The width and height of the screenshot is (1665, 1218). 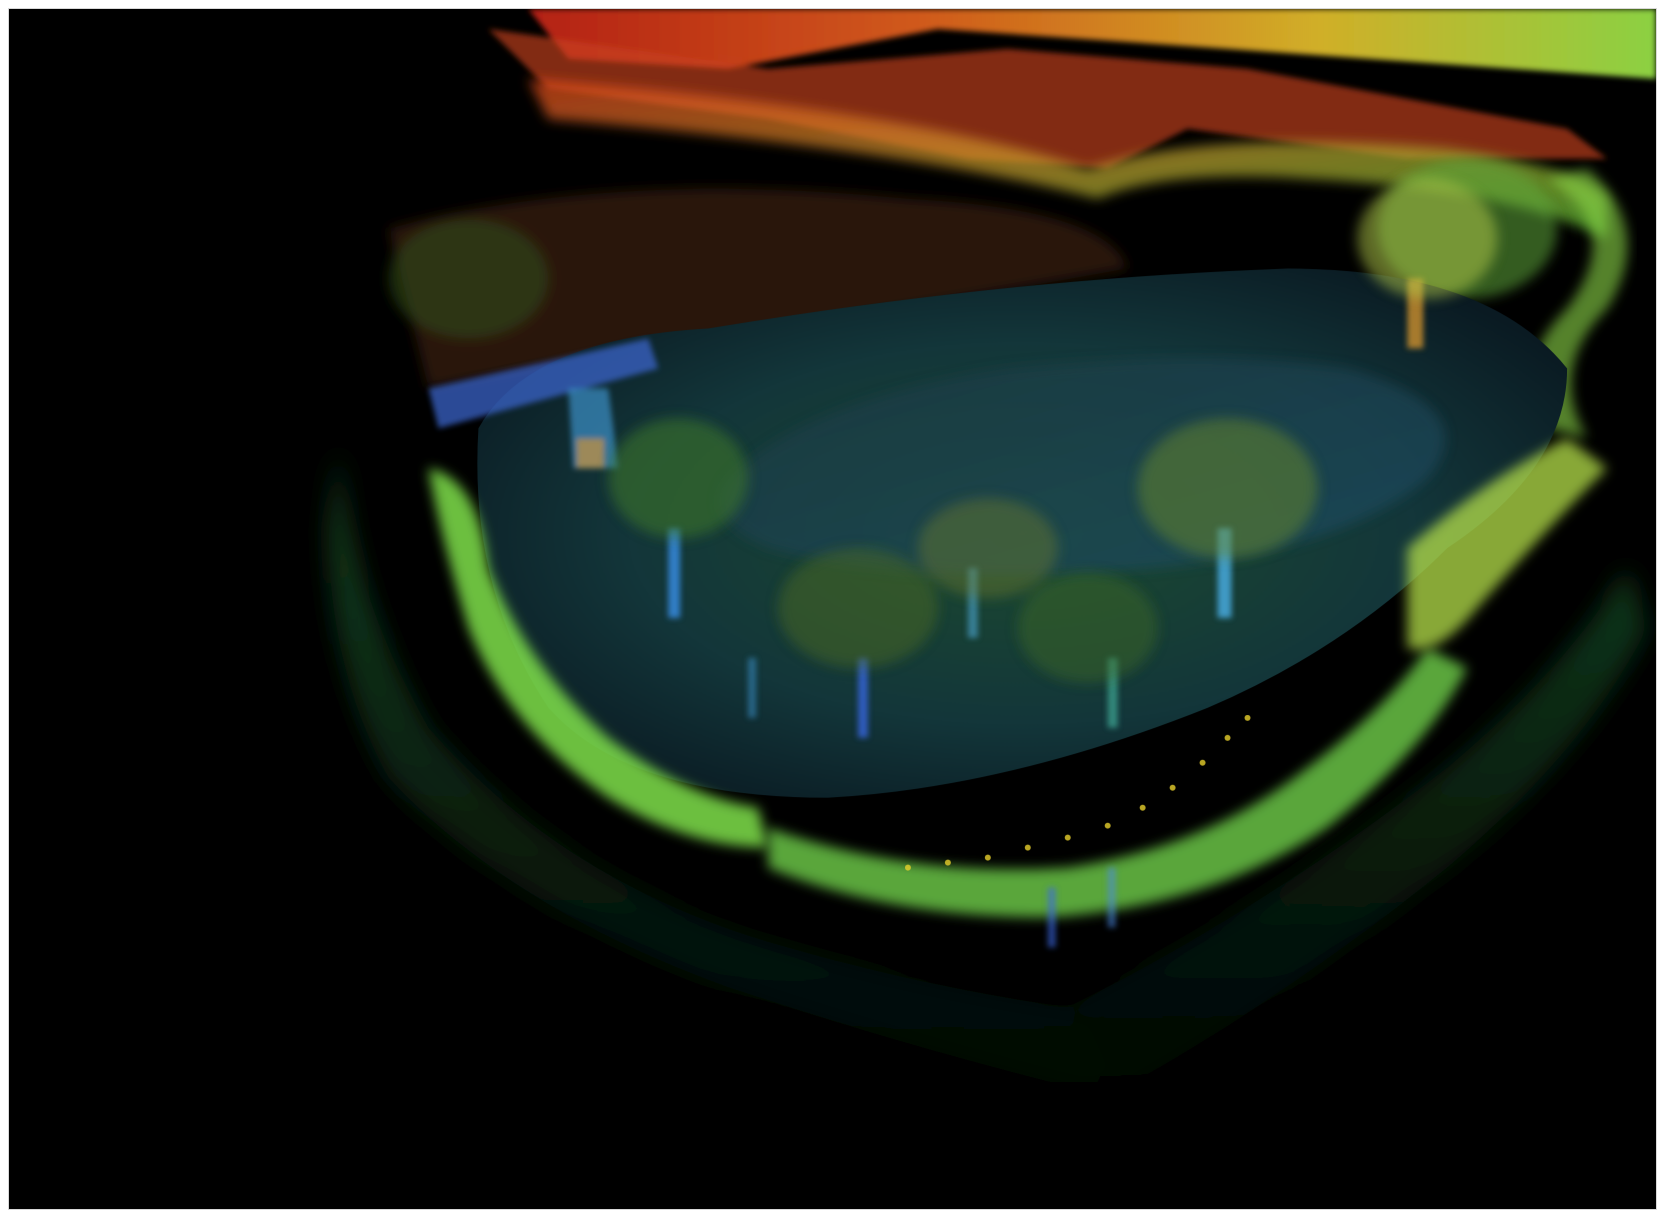 I want to click on path-markers, so click(x=1077, y=792).